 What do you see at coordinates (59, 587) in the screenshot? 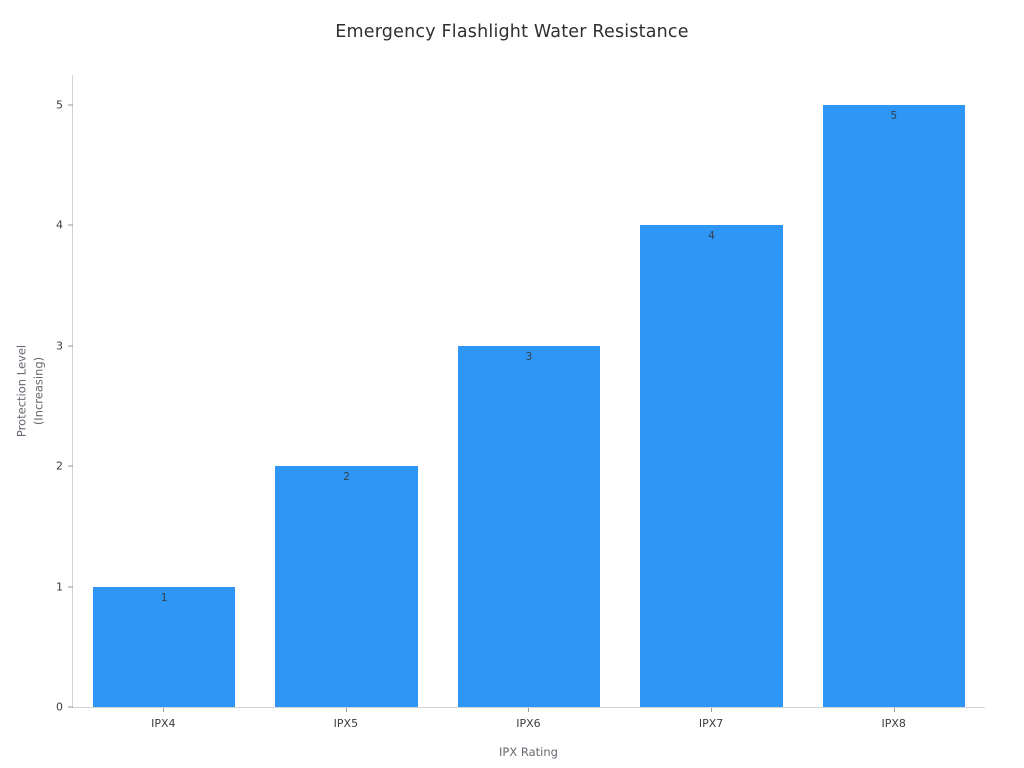
I see `y-tick-label: 1` at bounding box center [59, 587].